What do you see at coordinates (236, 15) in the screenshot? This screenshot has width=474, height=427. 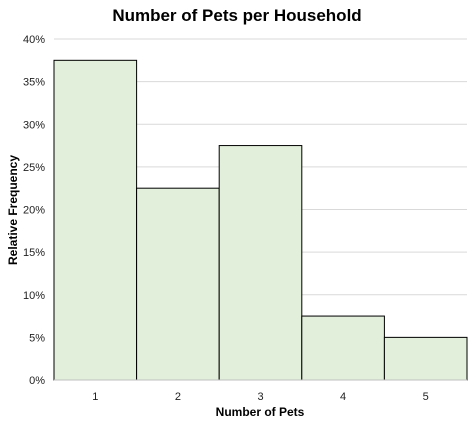 I see `chart-title: Number of Pets per Household` at bounding box center [236, 15].